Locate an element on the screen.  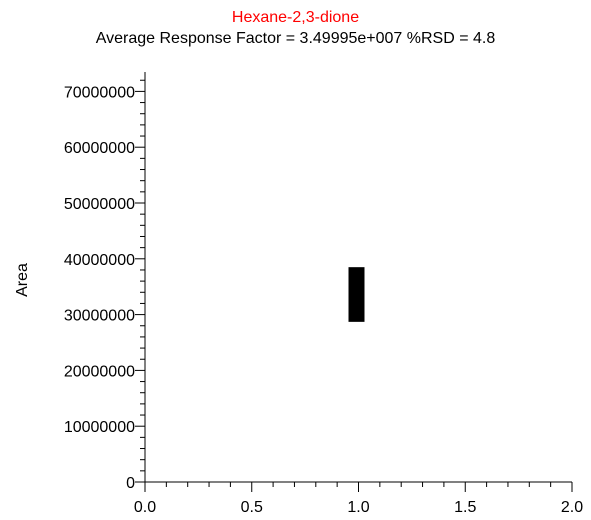
x-tick-label: 0.0 is located at coordinates (145, 507).